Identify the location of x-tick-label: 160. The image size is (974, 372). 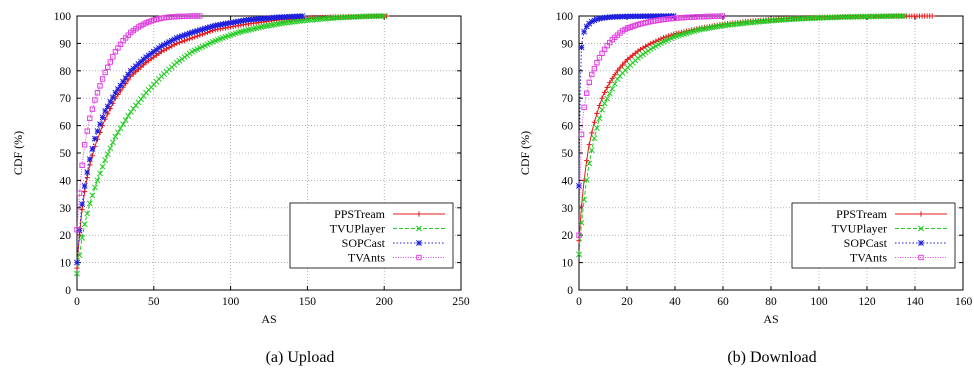
(964, 302).